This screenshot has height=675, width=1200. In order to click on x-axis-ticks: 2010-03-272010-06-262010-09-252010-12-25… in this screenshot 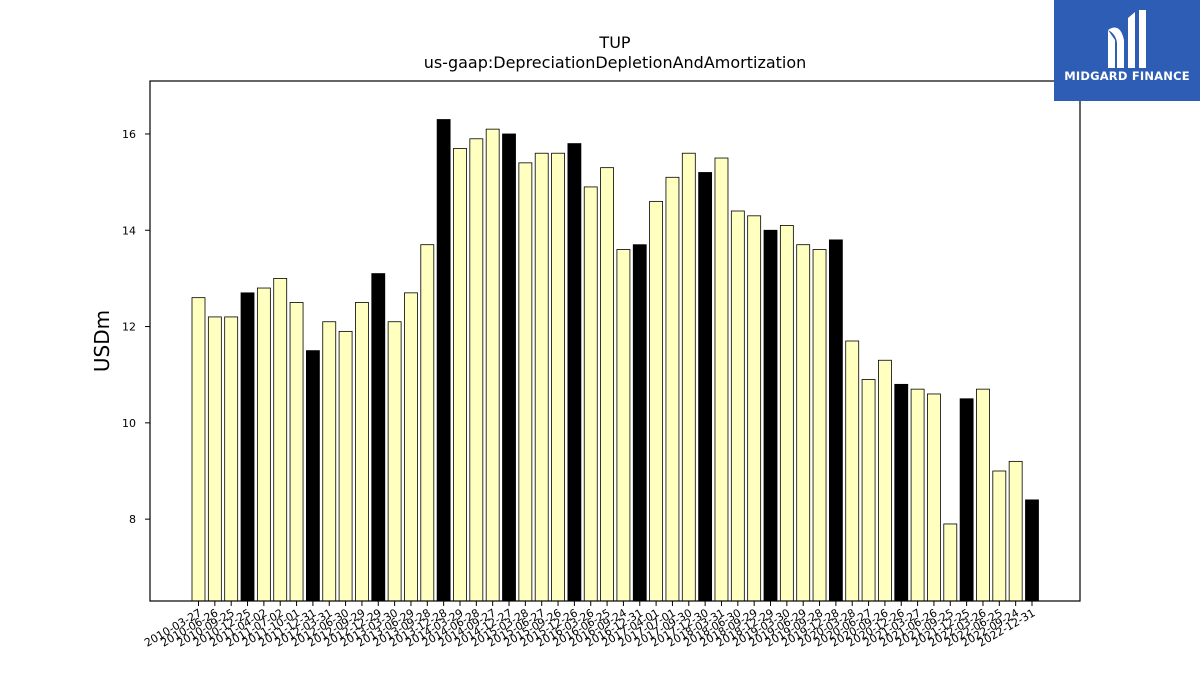, I will do `click(590, 625)`.